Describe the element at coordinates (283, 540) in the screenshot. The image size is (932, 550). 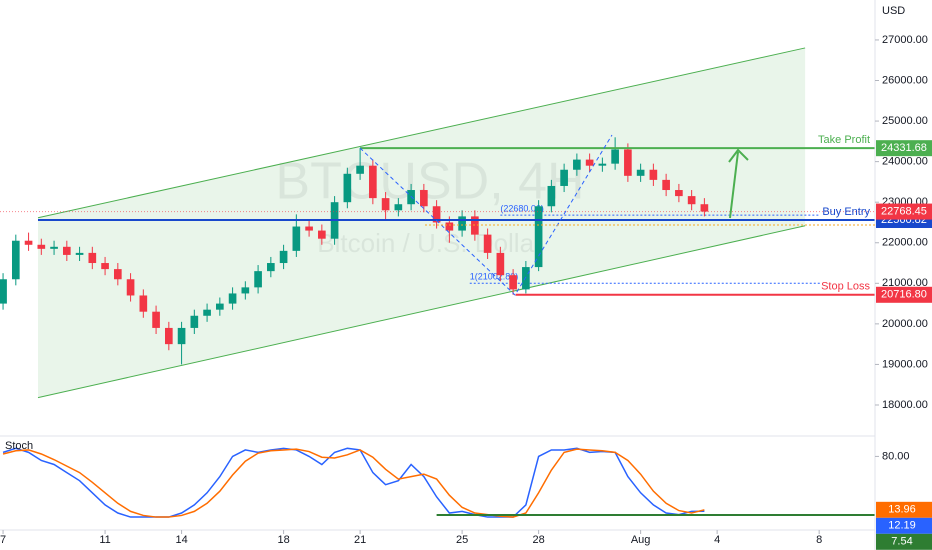
I see `x-tick-label: 18` at that location.